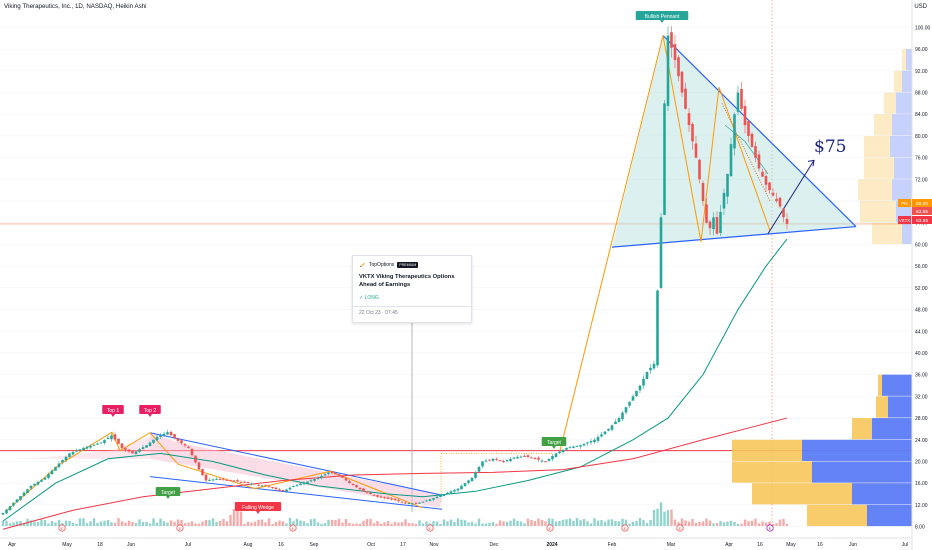 Image resolution: width=932 pixels, height=550 pixels. Describe the element at coordinates (853, 545) in the screenshot. I see `x-tick-label: Jun` at that location.